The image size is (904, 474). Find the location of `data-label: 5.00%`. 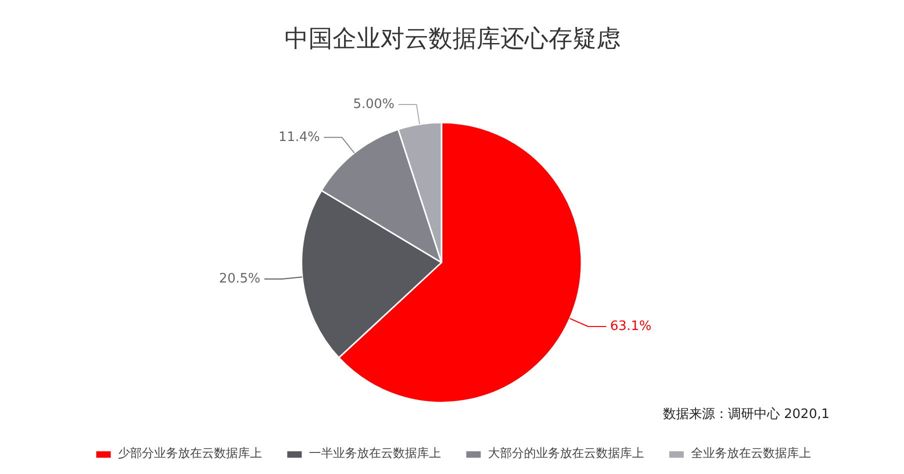

data-label: 5.00% is located at coordinates (373, 104).